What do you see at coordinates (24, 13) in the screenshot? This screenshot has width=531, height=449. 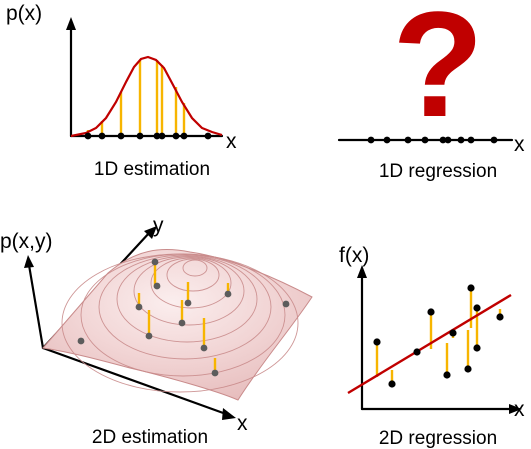 I see `y-axis-label: p(x)` at bounding box center [24, 13].